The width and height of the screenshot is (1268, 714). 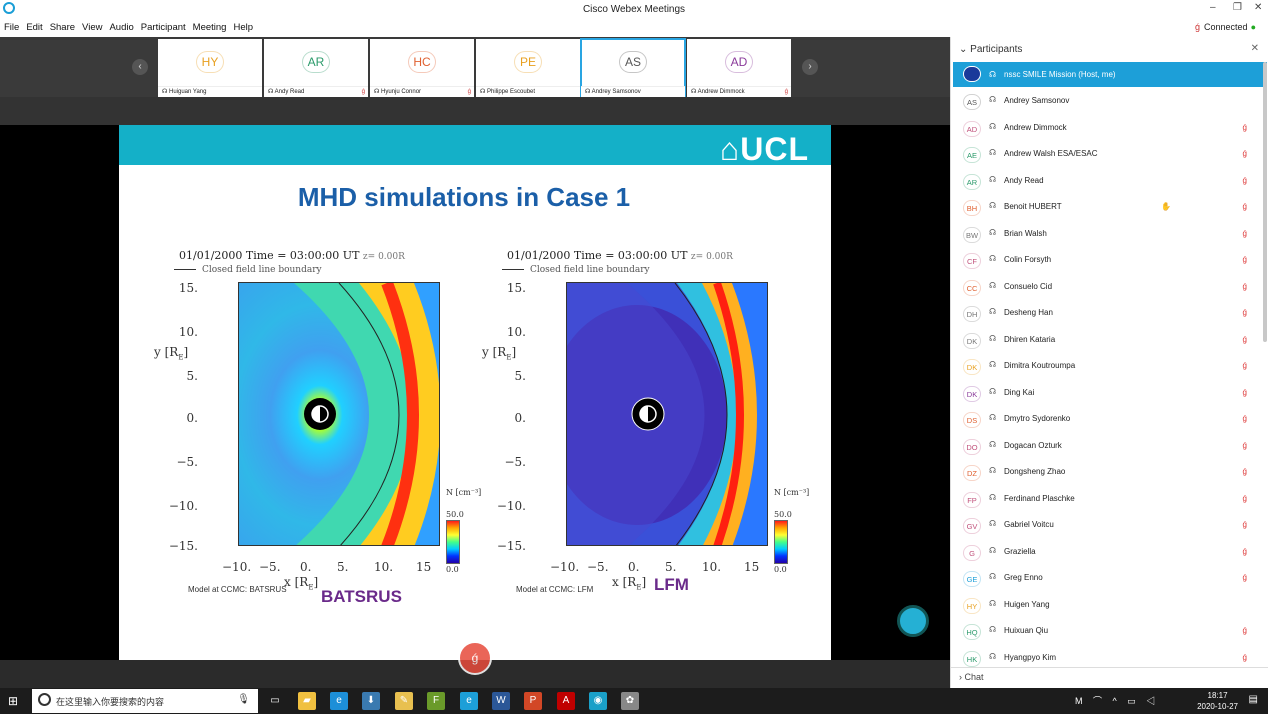 What do you see at coordinates (616, 92) in the screenshot?
I see `tile-name: Andrey Samsonov` at bounding box center [616, 92].